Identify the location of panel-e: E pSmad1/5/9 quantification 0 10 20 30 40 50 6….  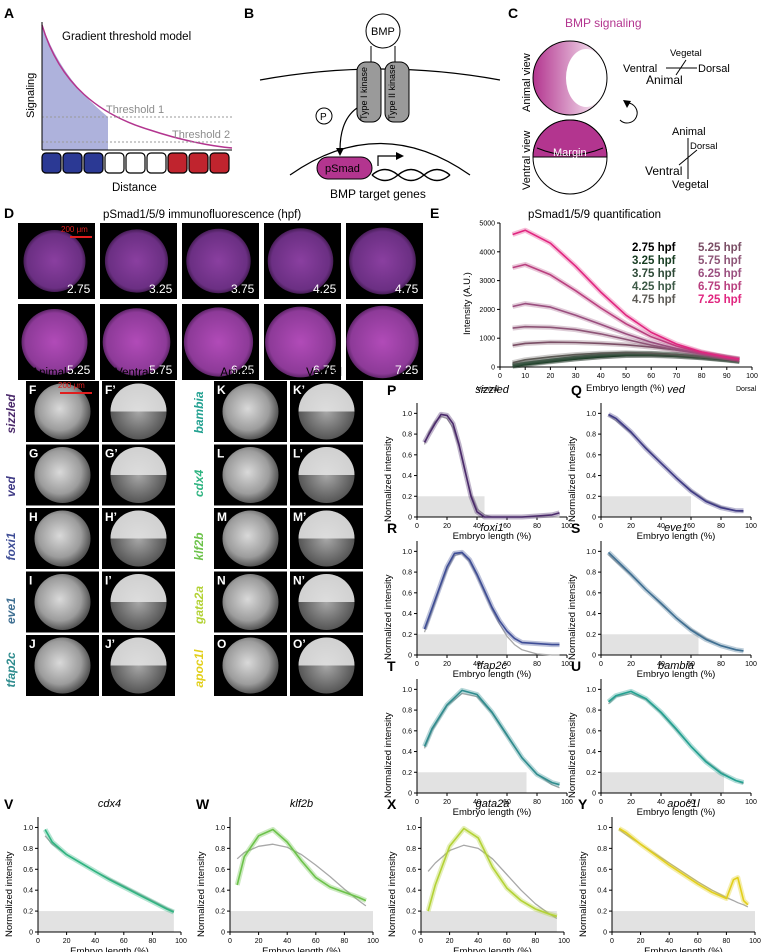
(594, 299).